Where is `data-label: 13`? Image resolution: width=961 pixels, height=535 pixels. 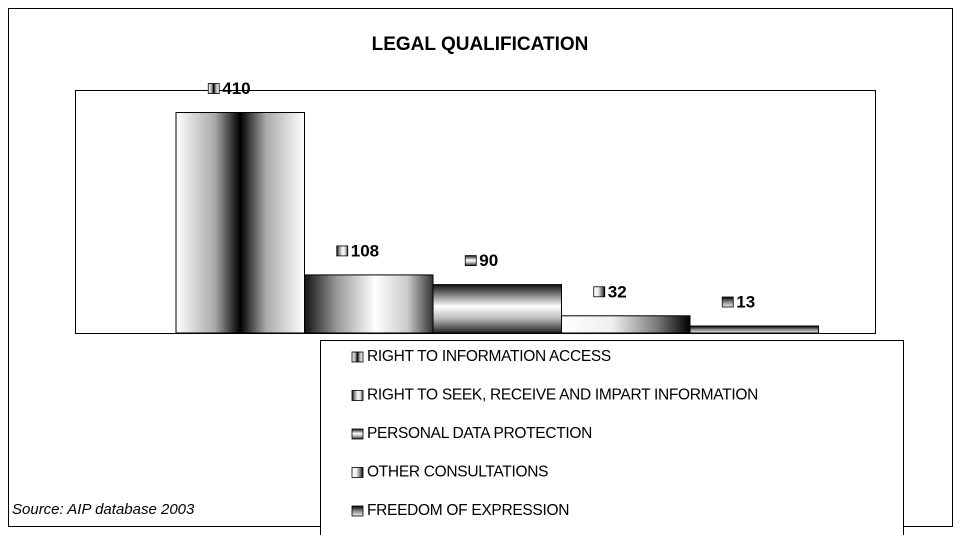 data-label: 13 is located at coordinates (745, 301).